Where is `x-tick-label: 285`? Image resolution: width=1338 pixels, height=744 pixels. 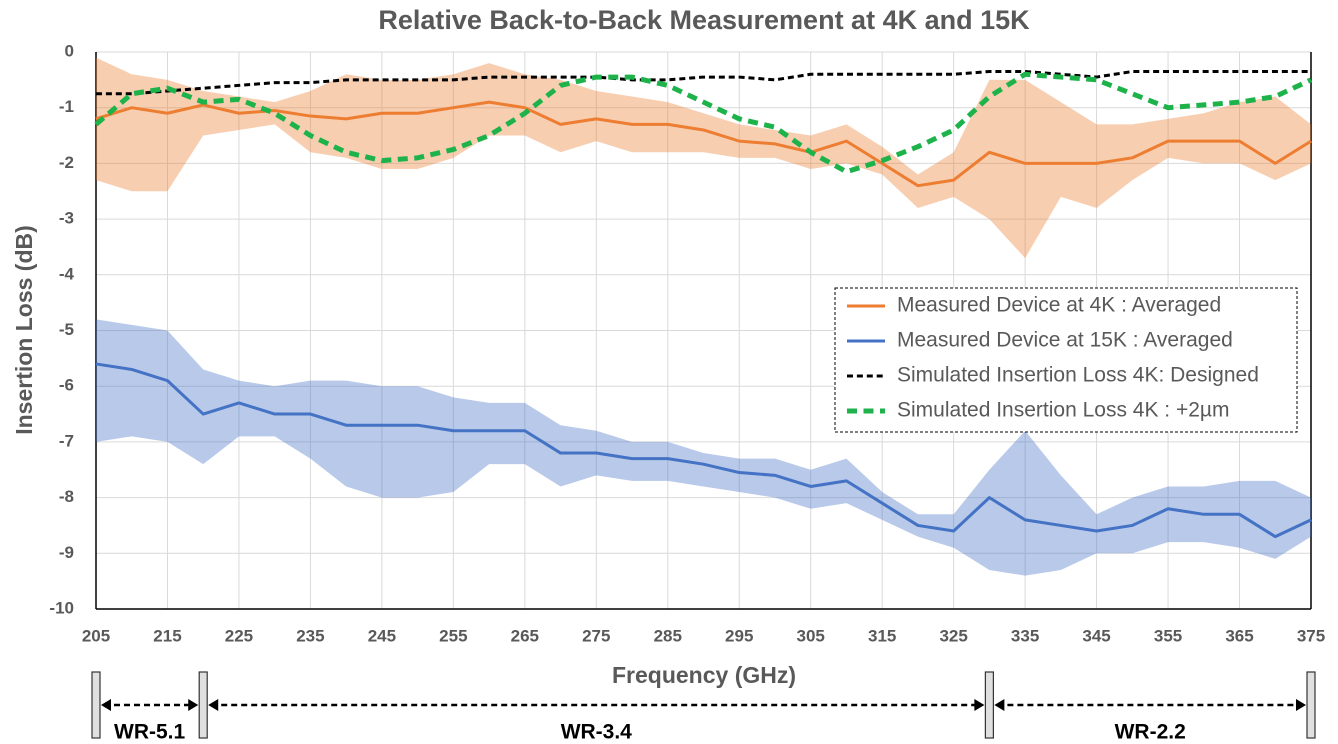 x-tick-label: 285 is located at coordinates (668, 635).